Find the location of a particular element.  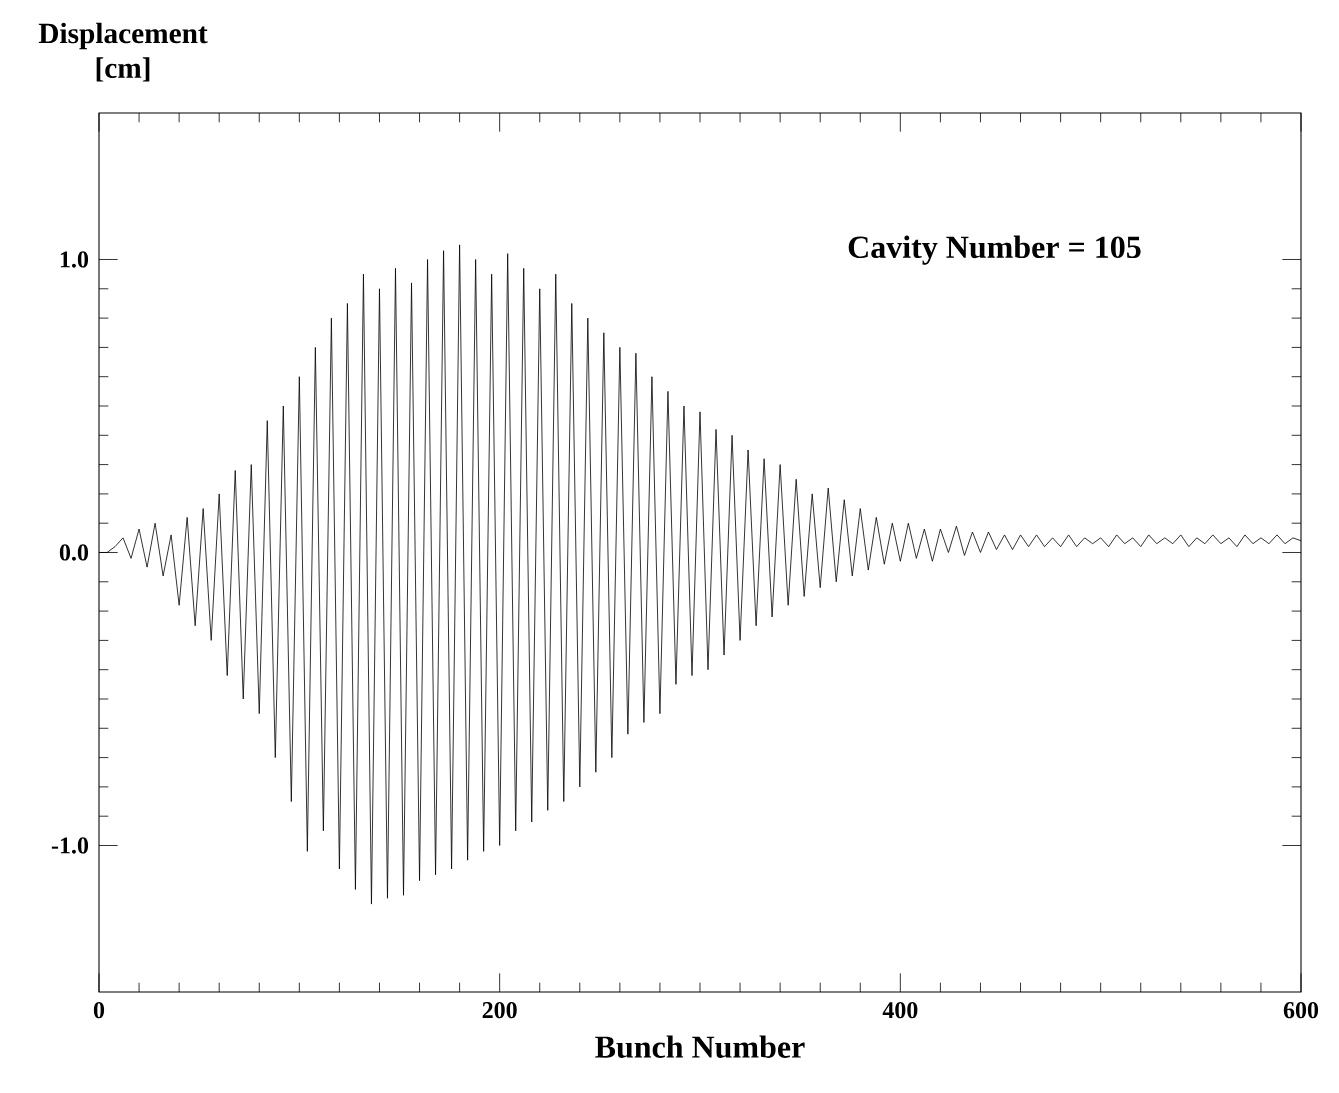

y-tick-label: -1.0 is located at coordinates (70, 845).